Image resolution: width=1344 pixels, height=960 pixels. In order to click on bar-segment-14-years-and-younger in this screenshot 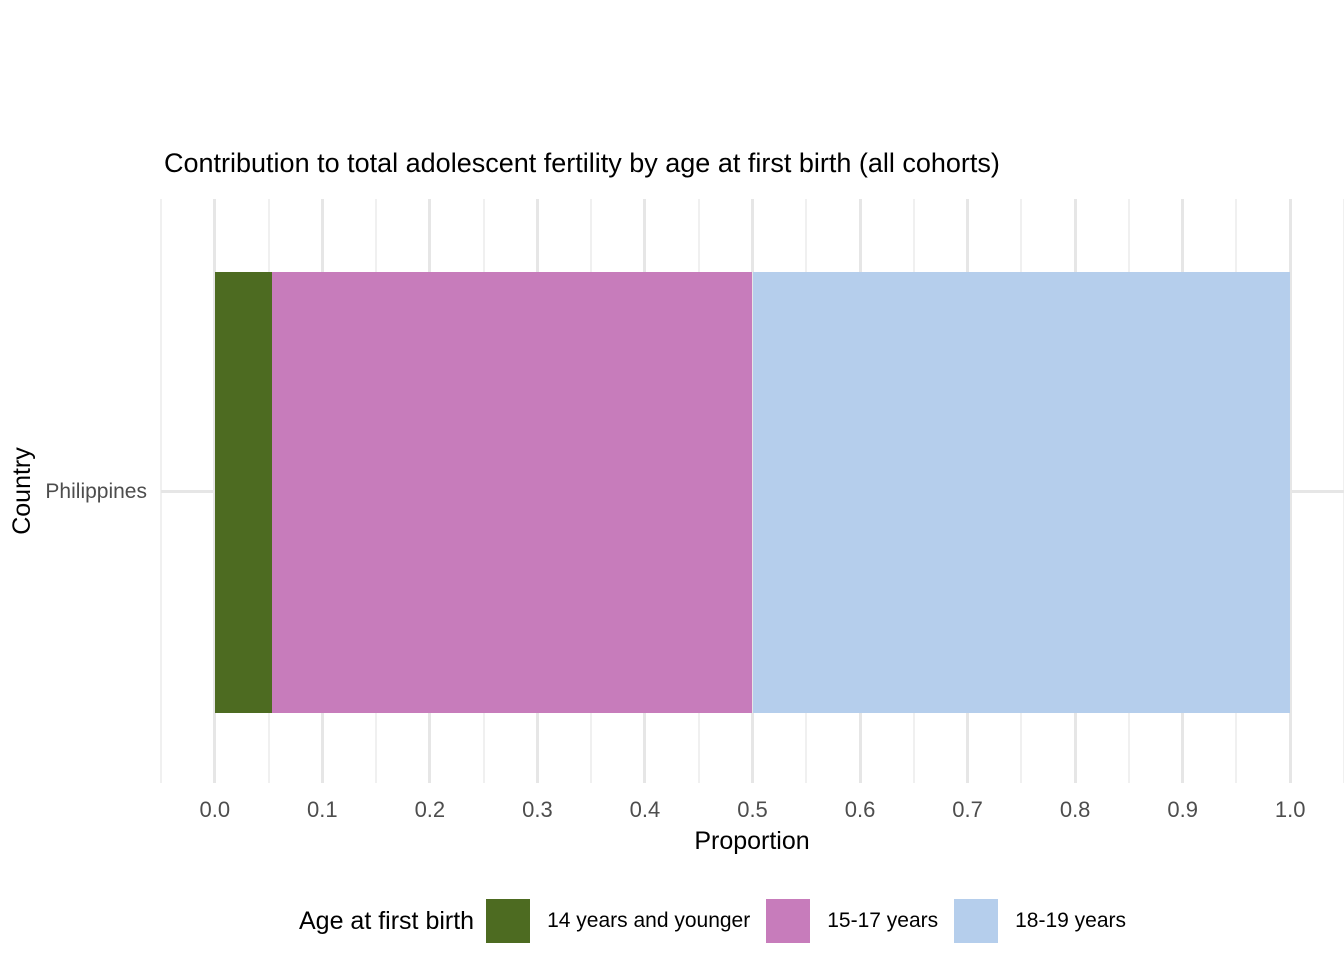, I will do `click(243, 492)`.